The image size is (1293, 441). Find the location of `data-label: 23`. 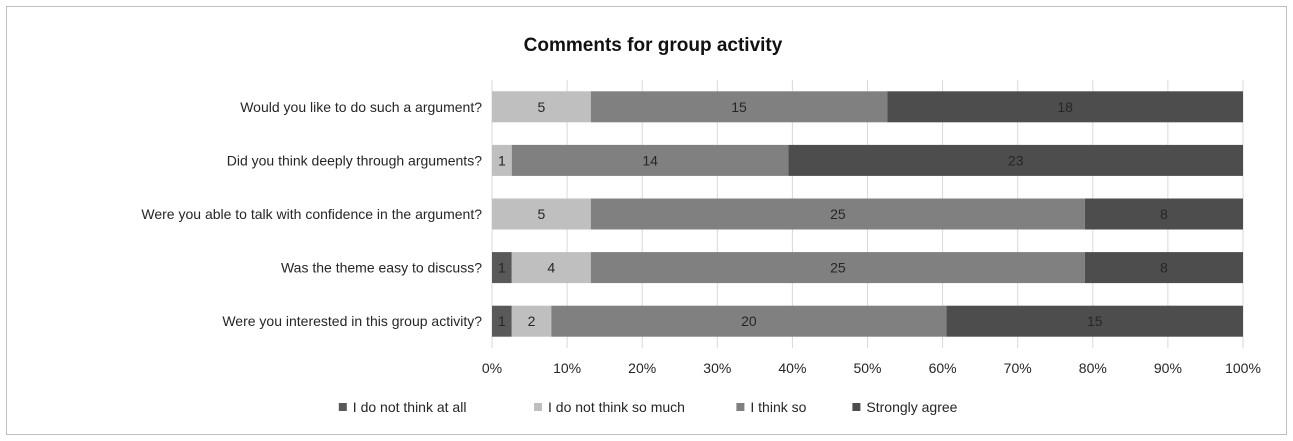

data-label: 23 is located at coordinates (1016, 160).